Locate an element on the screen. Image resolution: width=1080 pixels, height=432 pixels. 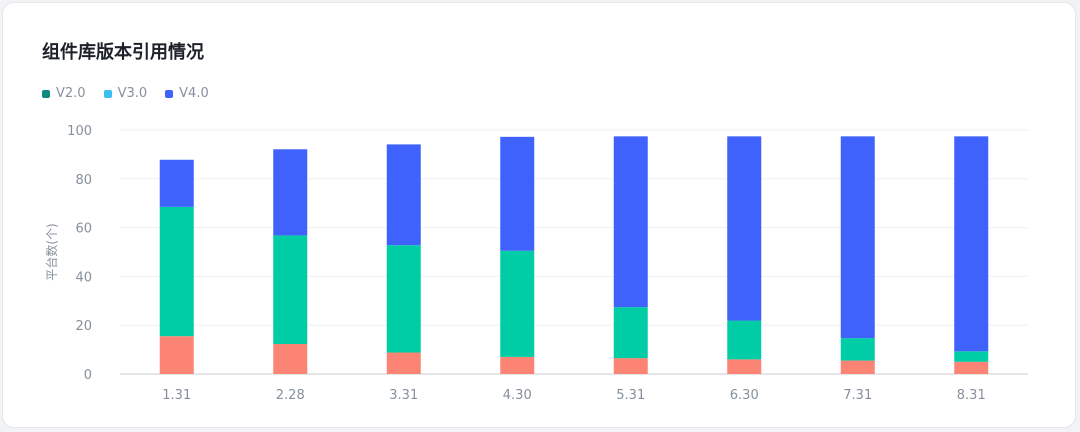
legend-item-v4: V4.0 is located at coordinates (187, 93).